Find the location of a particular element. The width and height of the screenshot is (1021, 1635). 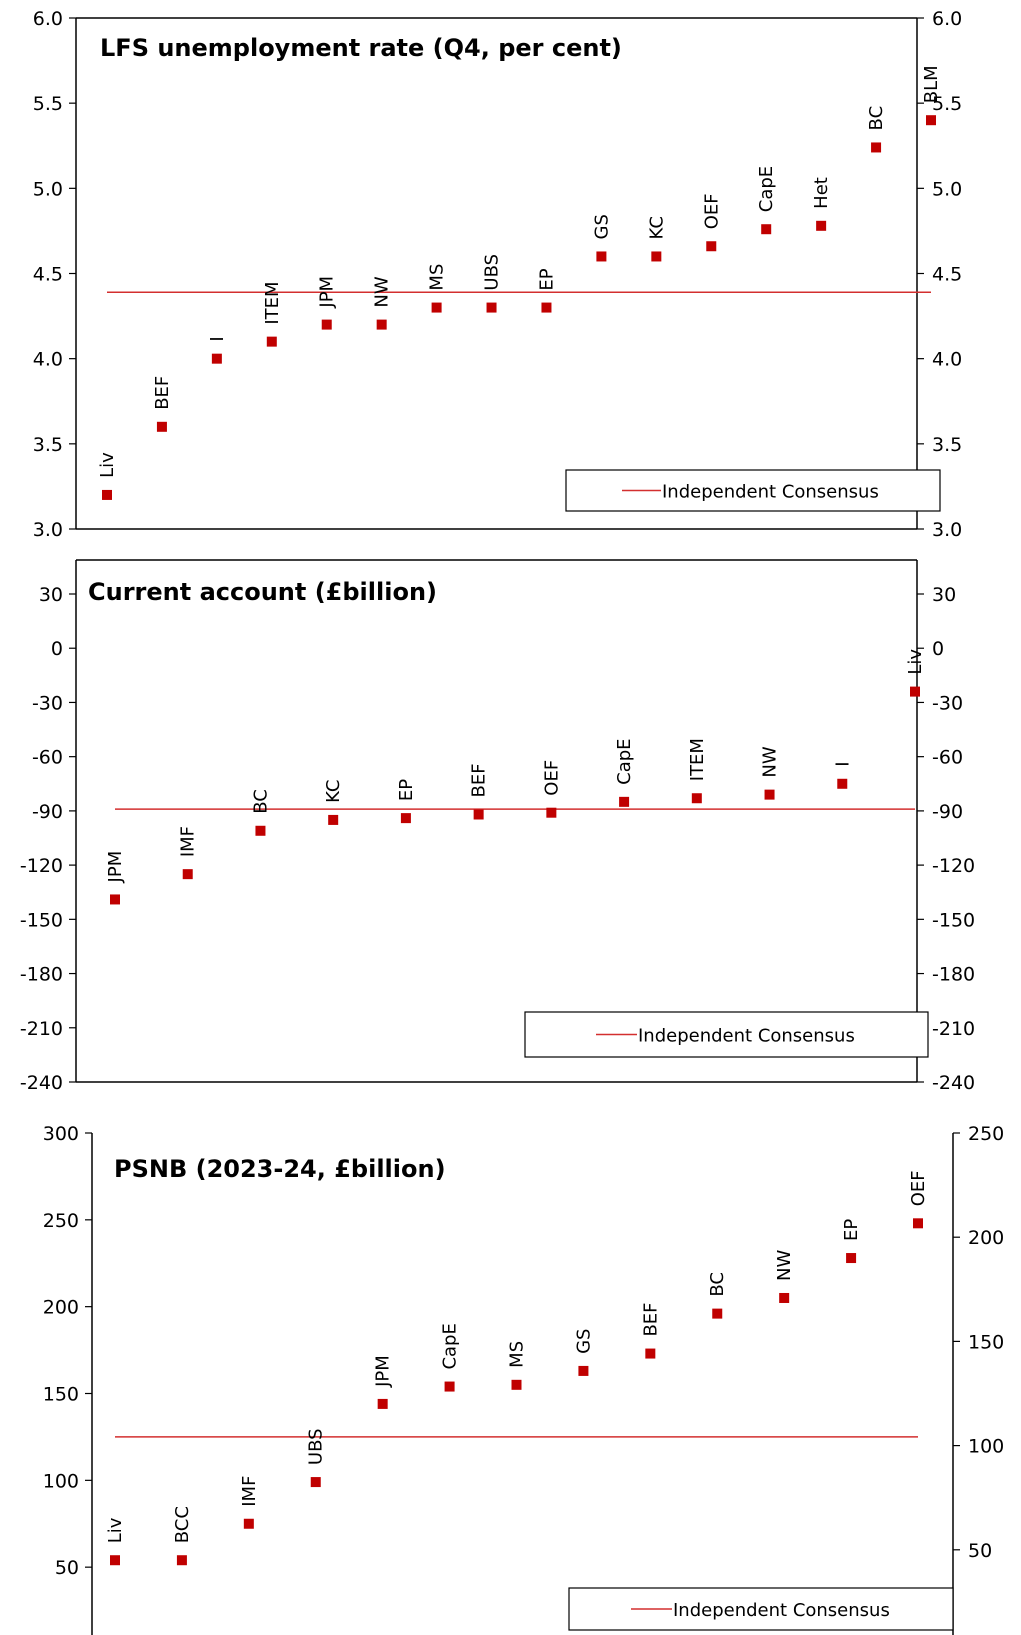

right-tick-label: 5.5 is located at coordinates (947, 104).